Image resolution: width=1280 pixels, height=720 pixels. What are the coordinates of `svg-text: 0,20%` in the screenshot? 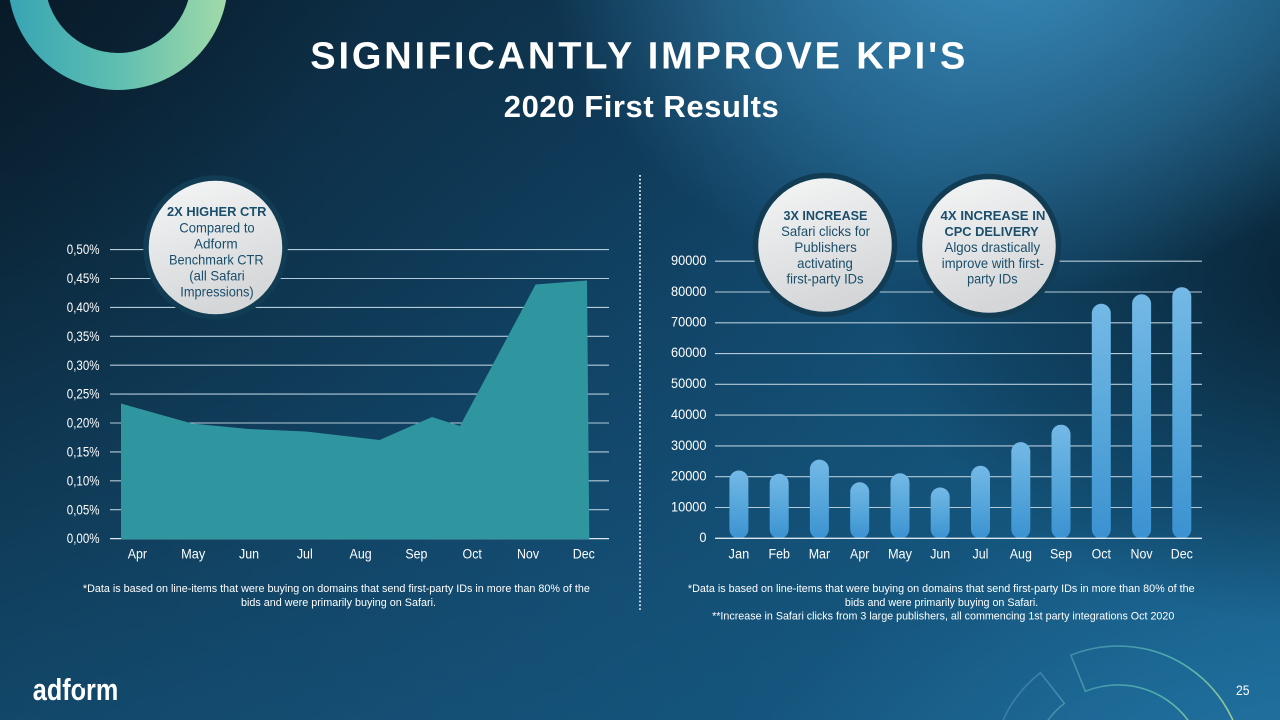 It's located at (83, 423).